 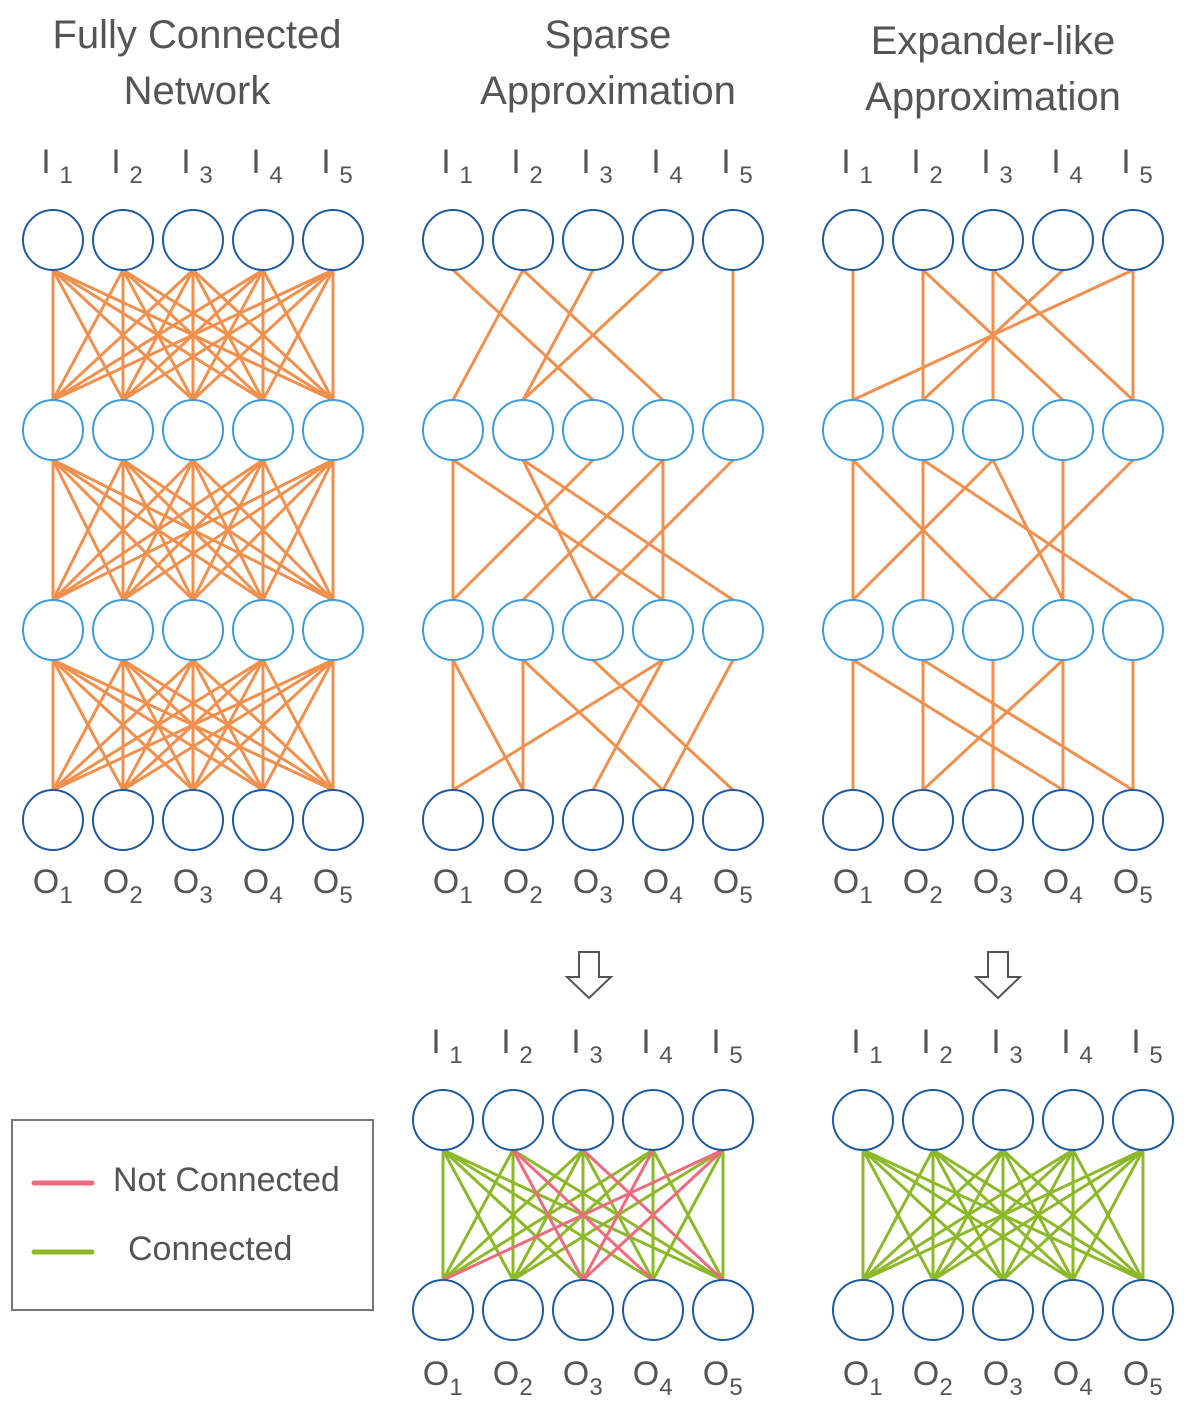 I want to click on sparse-input-label-2: I, so click(x=515, y=162).